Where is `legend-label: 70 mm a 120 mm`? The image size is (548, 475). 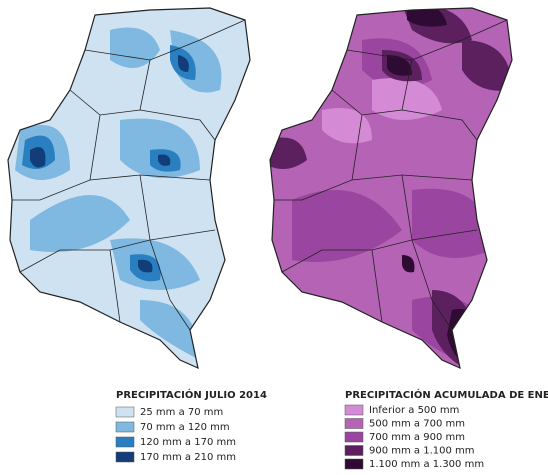
legend-label: 70 mm a 120 mm is located at coordinates (185, 427).